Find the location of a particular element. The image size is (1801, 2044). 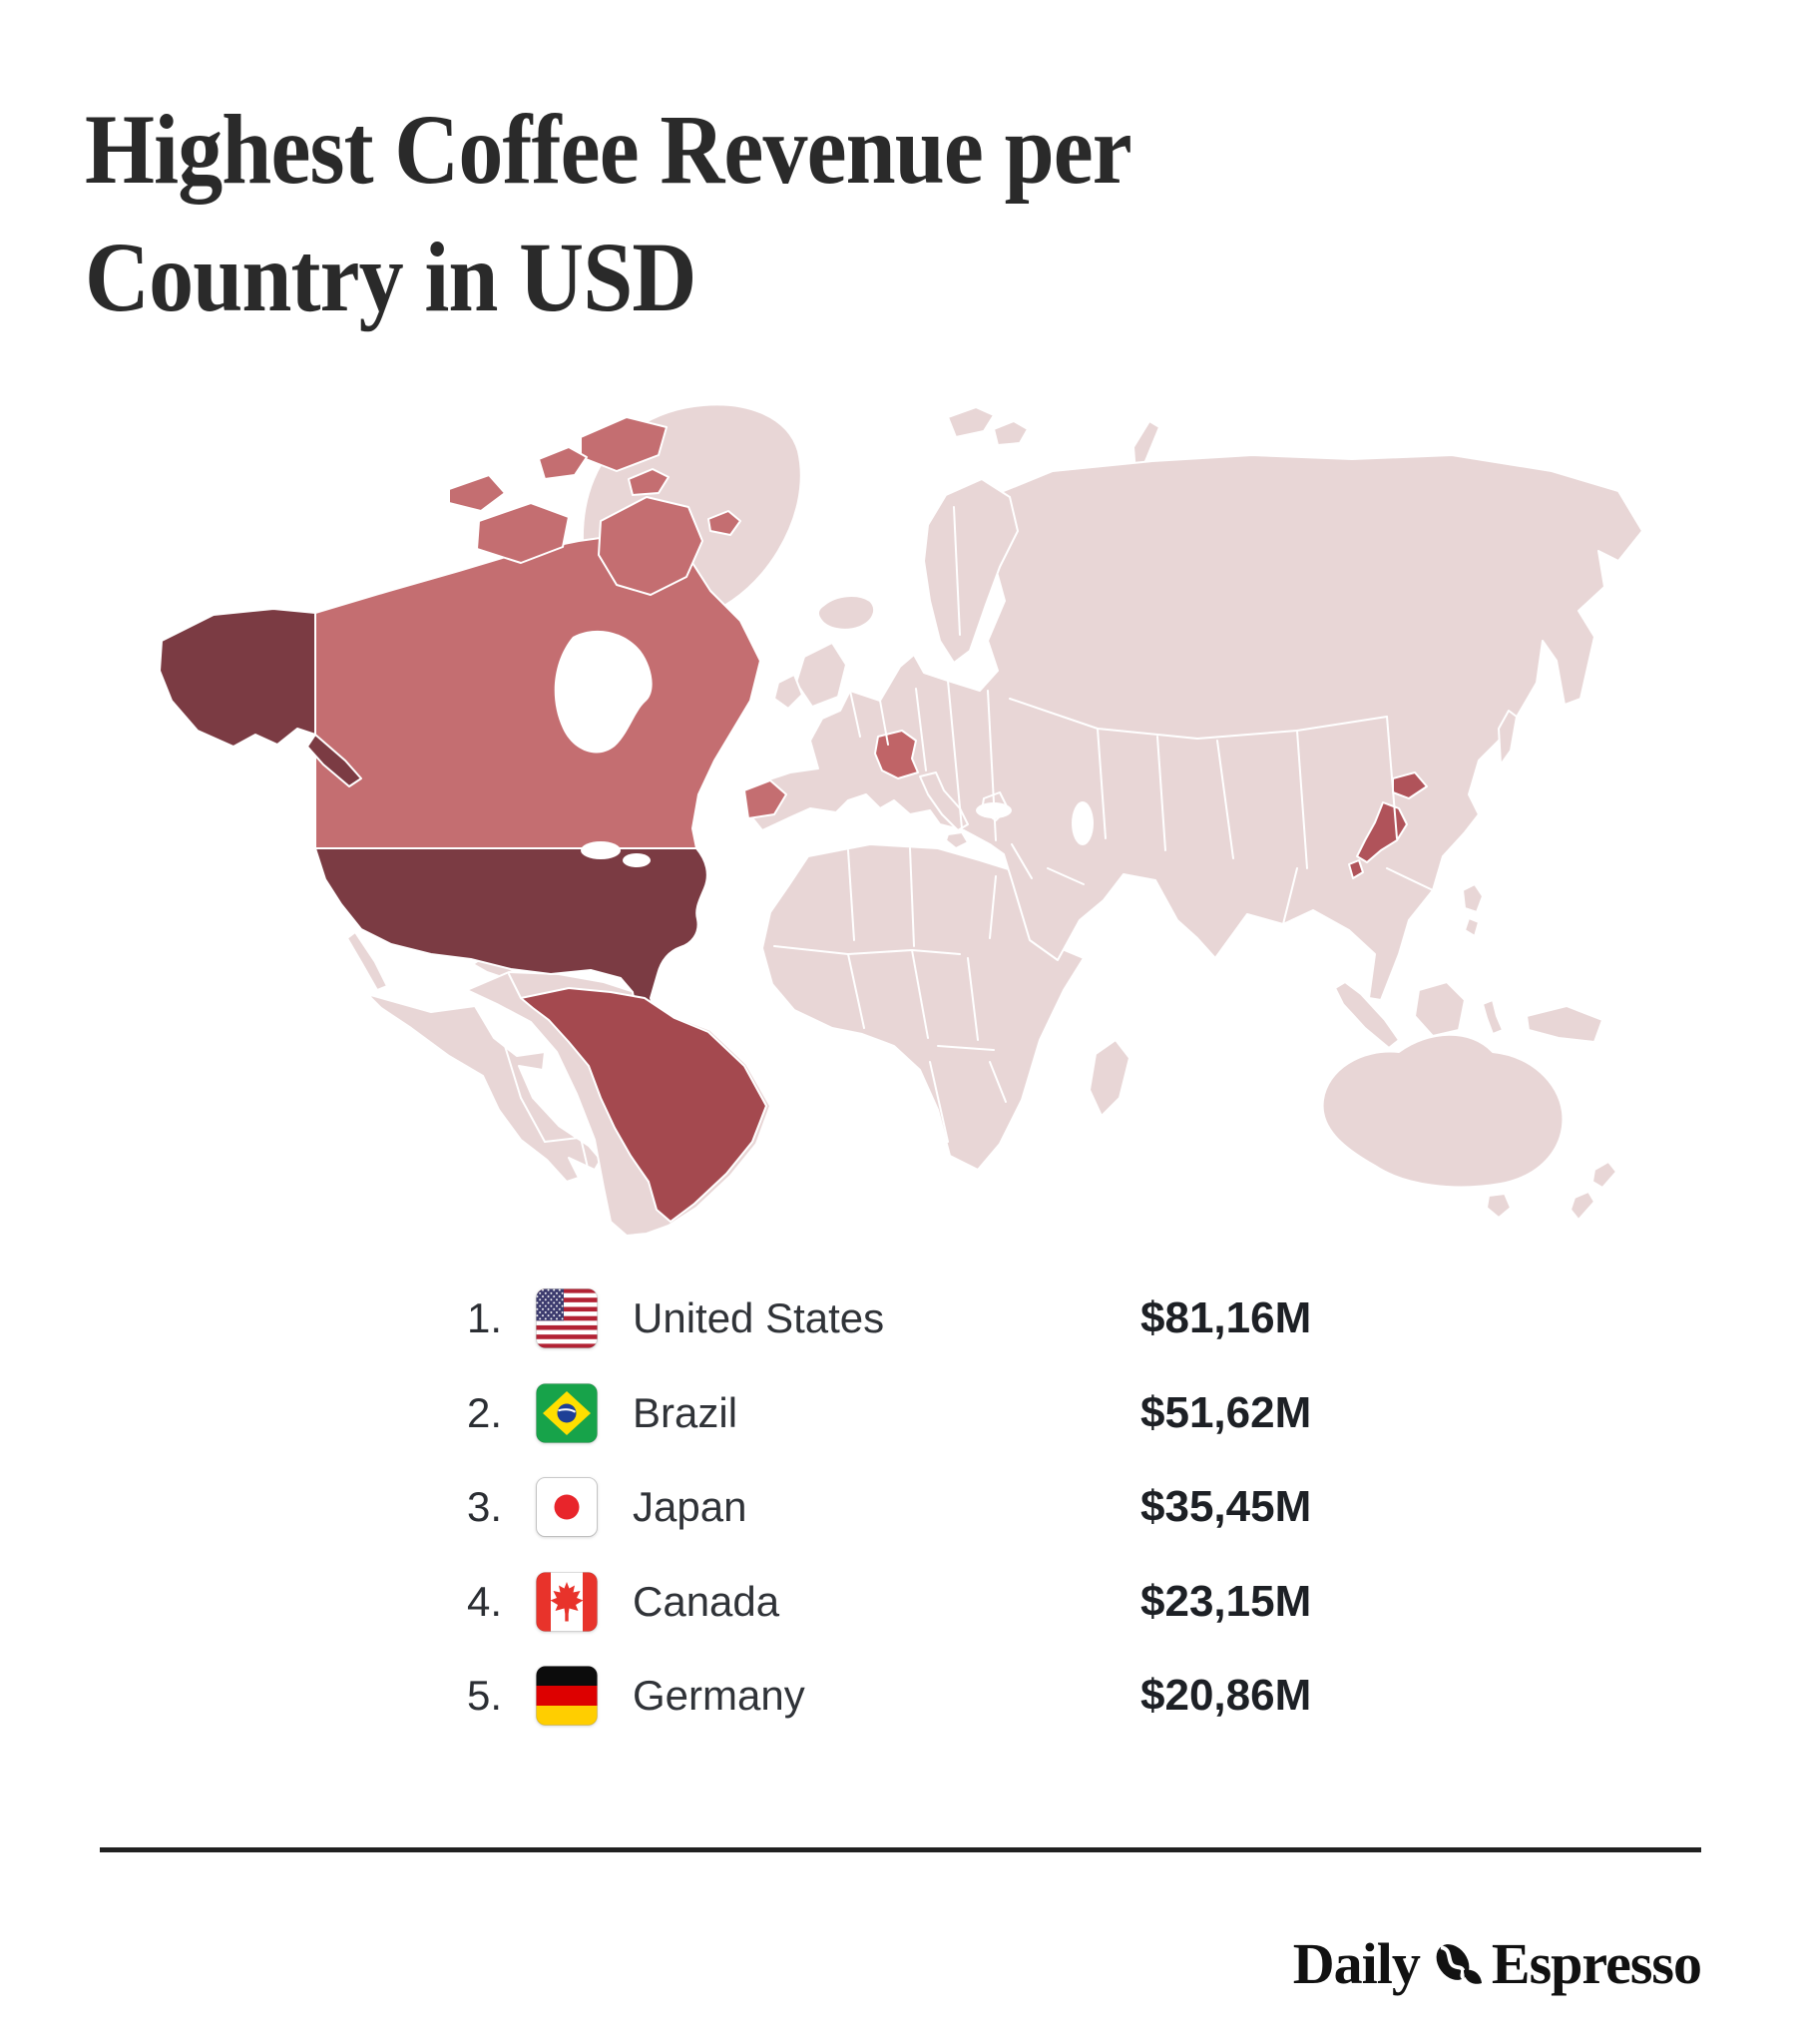

canada-victoria-island is located at coordinates (523, 533).